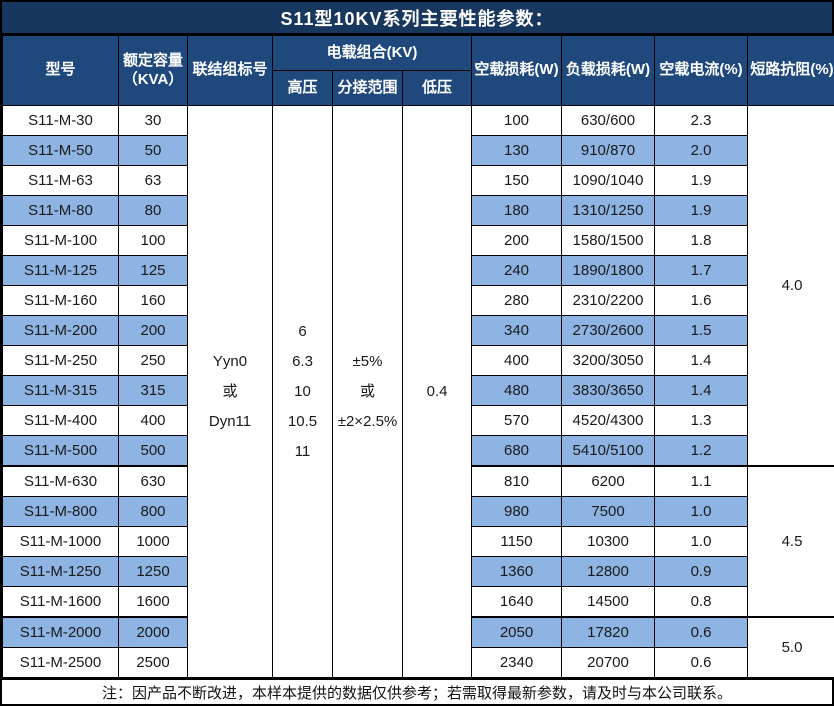 Image resolution: width=834 pixels, height=706 pixels. I want to click on cell-no-load-loss: 1150, so click(516, 541).